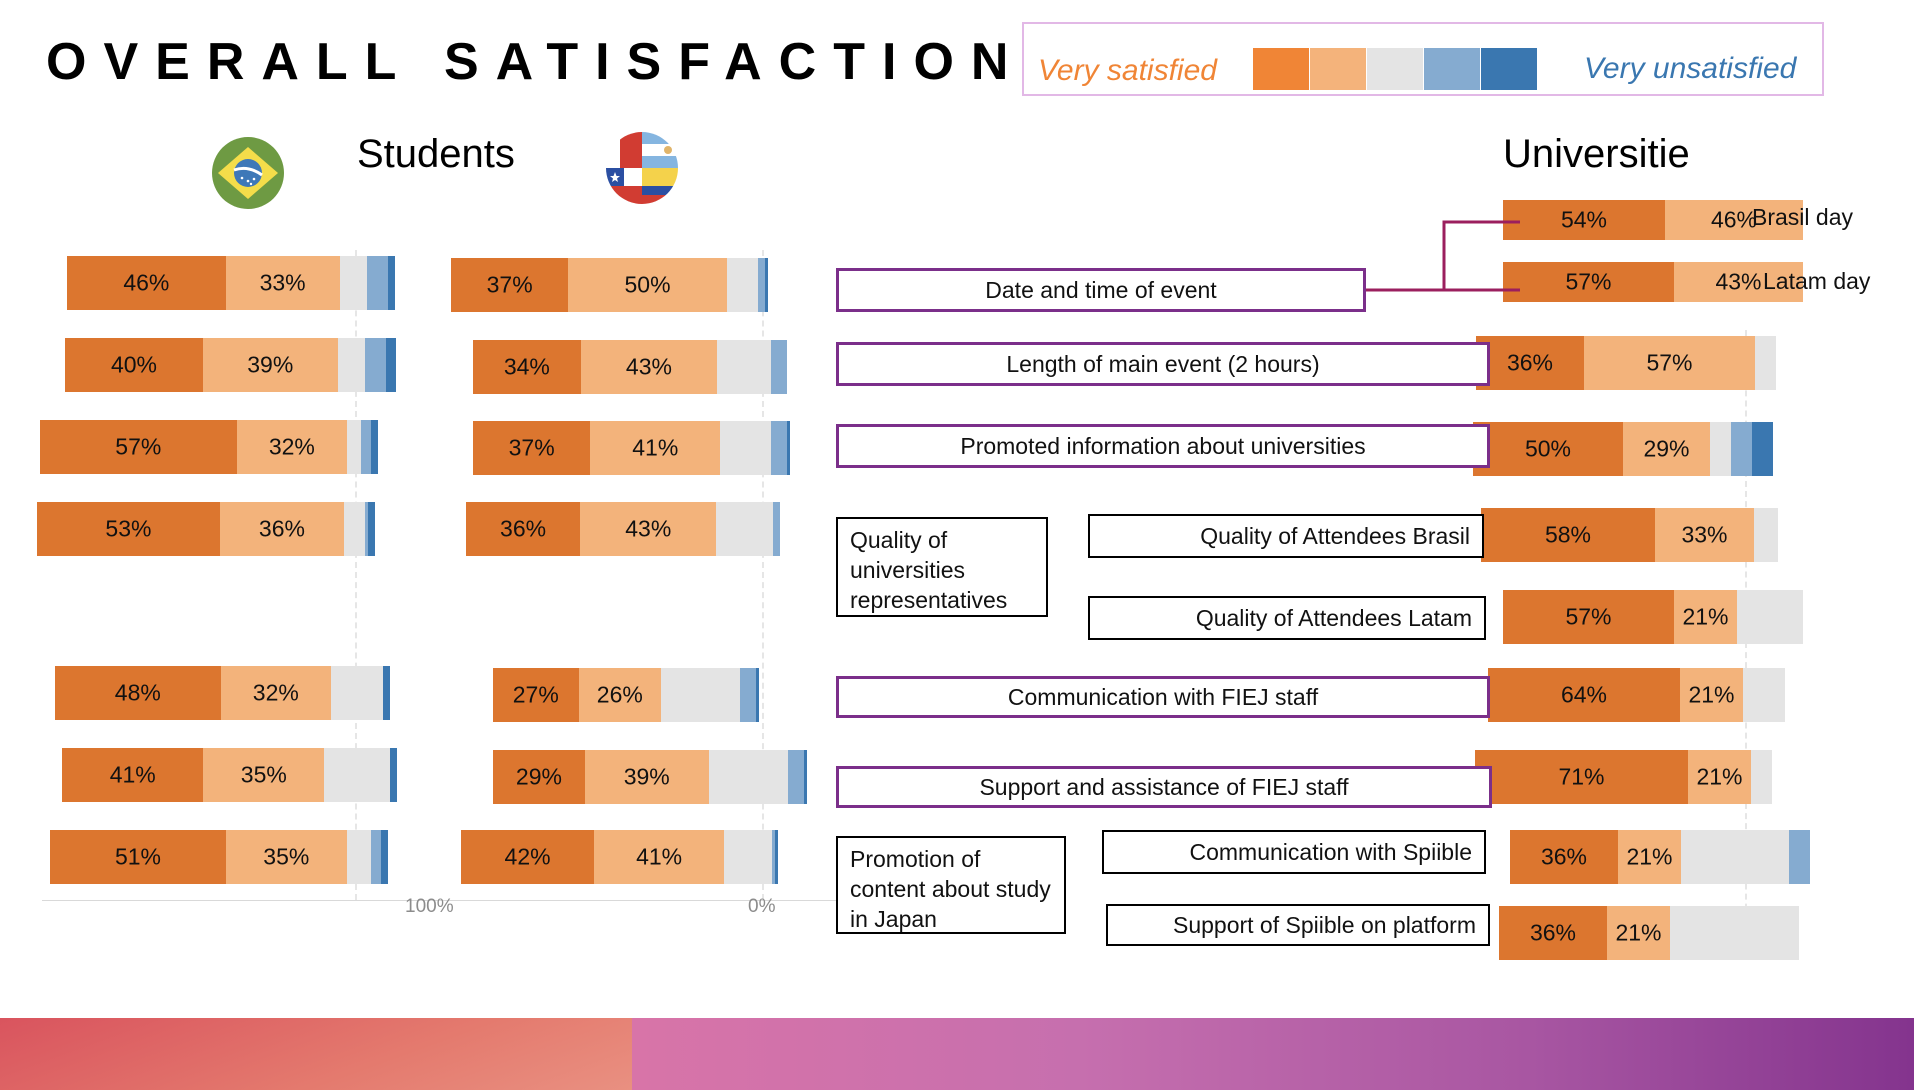 This screenshot has height=1090, width=1914. Describe the element at coordinates (1298, 925) in the screenshot. I see `question-support-spiible: Support of Spiible on platform` at that location.